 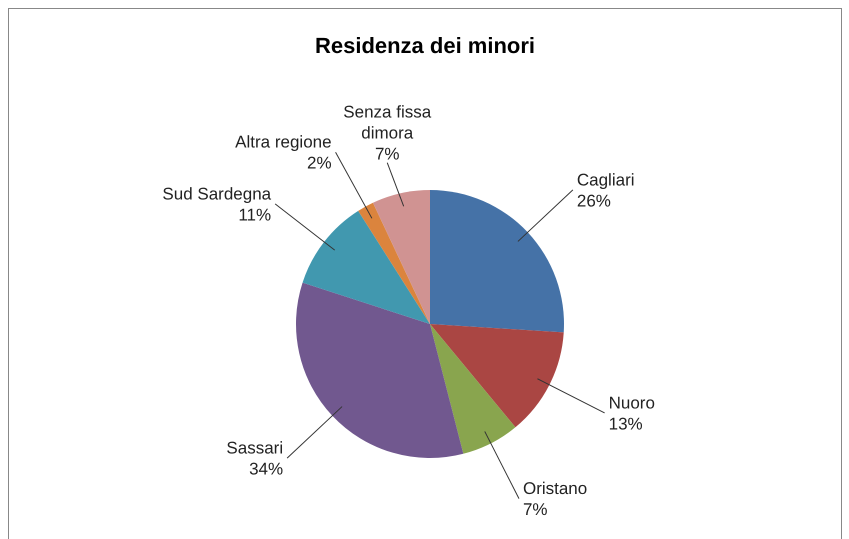 I want to click on data-label: 26%, so click(x=593, y=200).